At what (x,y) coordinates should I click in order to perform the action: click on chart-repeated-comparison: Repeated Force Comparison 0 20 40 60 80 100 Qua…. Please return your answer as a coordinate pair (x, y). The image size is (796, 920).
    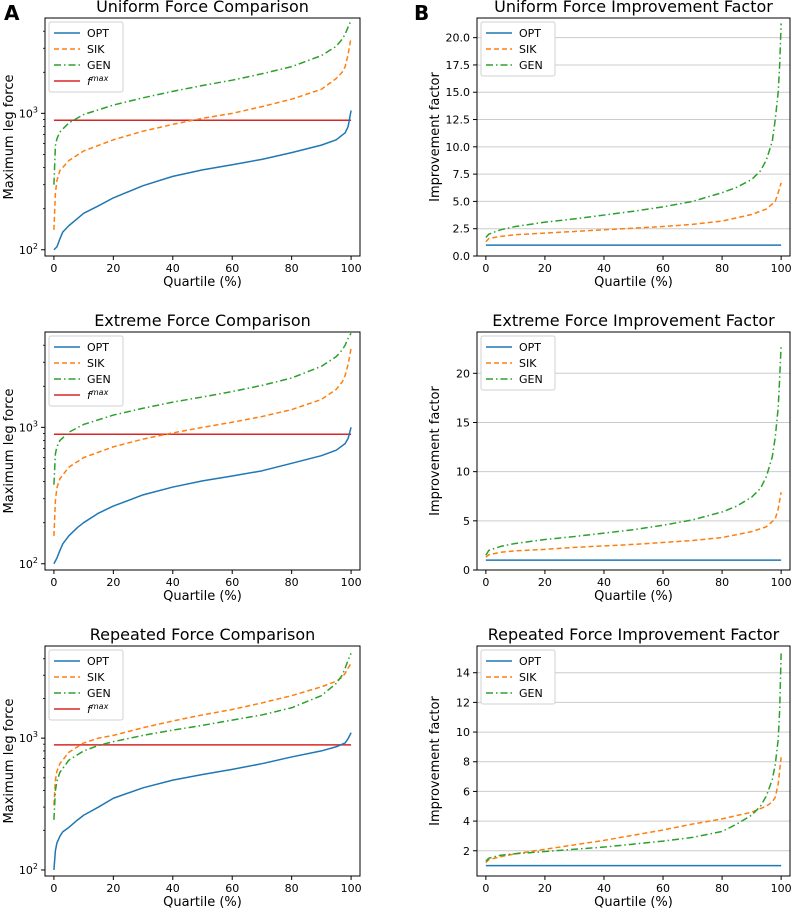
    Looking at the image, I should click on (182, 767).